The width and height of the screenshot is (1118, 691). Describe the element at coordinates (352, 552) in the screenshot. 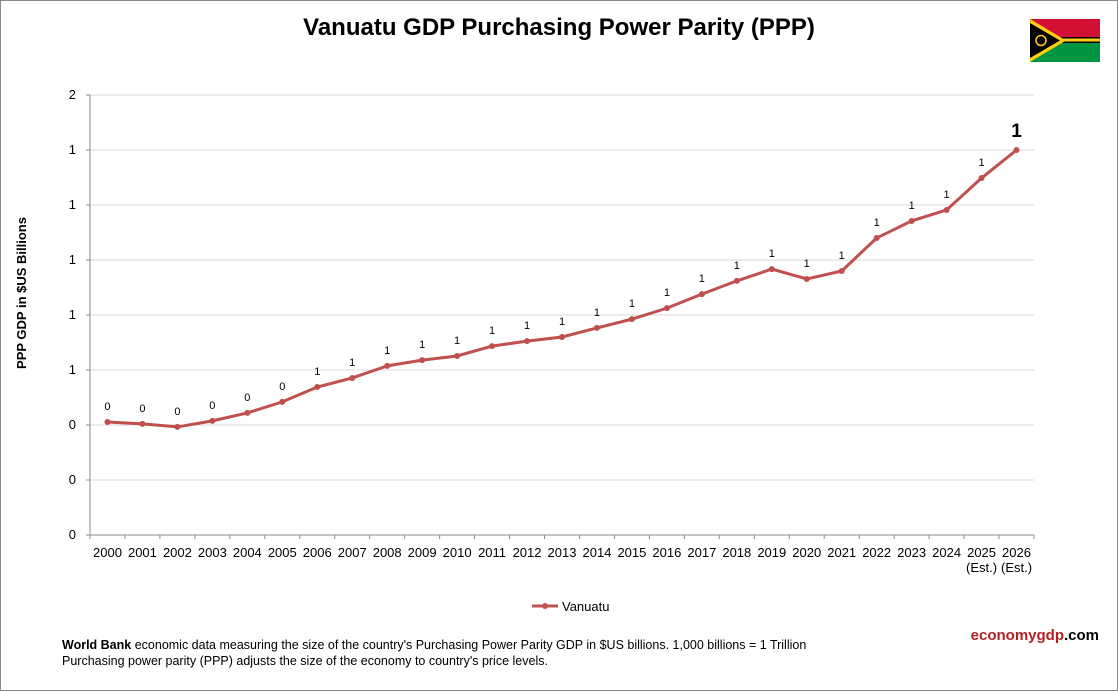

I see `x-tick-label: 2007` at that location.